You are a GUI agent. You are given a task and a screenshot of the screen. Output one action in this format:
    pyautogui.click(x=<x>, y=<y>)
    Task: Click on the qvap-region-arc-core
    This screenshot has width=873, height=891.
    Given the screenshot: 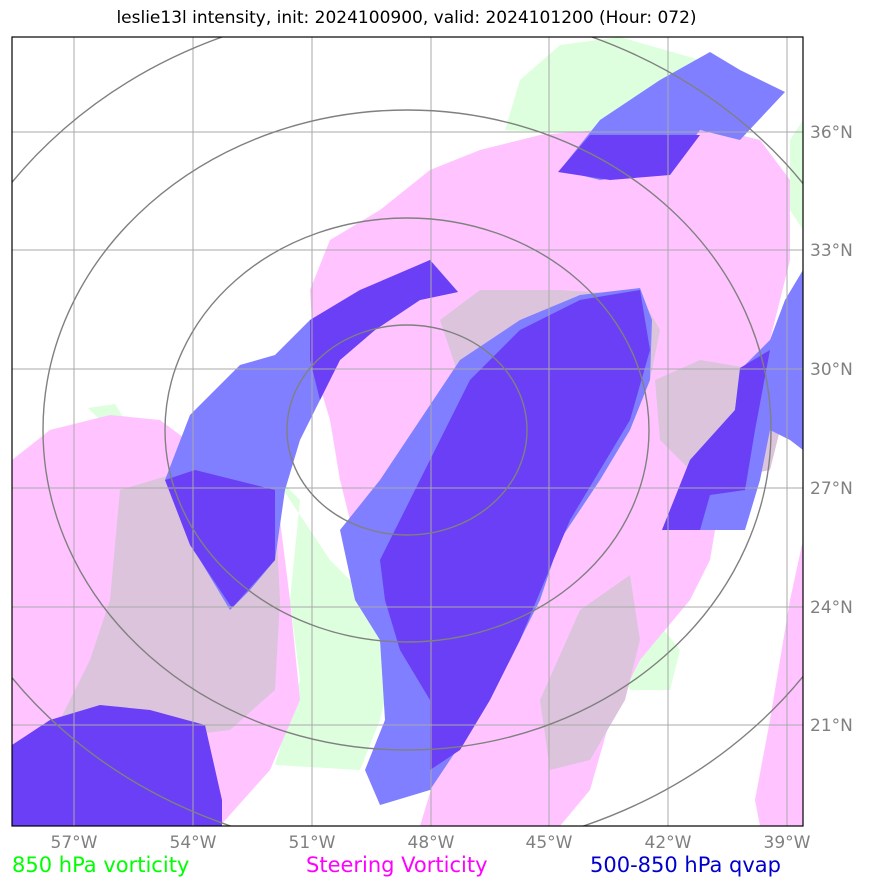 What is the action you would take?
    pyautogui.click(x=384, y=330)
    